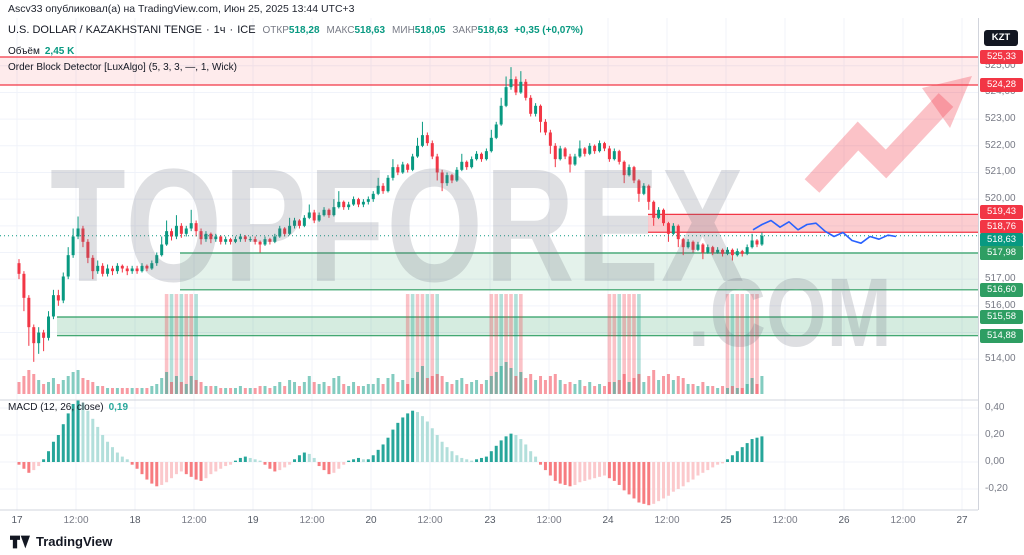 This screenshot has width=1024, height=555. I want to click on tradingview-logo-icon, so click(20, 542).